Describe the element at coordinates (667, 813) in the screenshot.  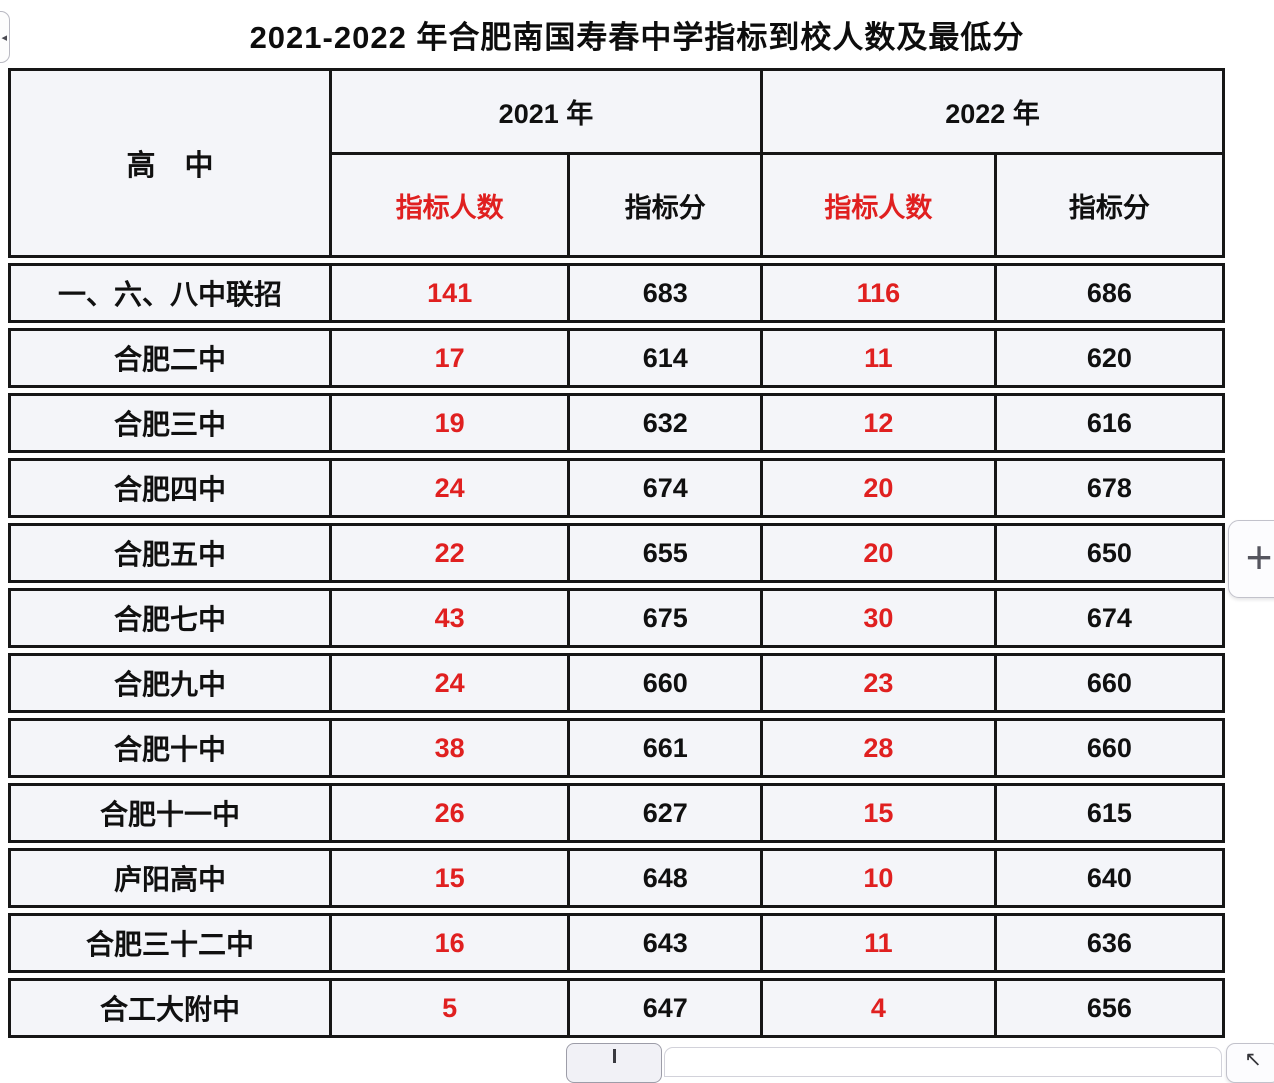
I see `score-2021: 627` at that location.